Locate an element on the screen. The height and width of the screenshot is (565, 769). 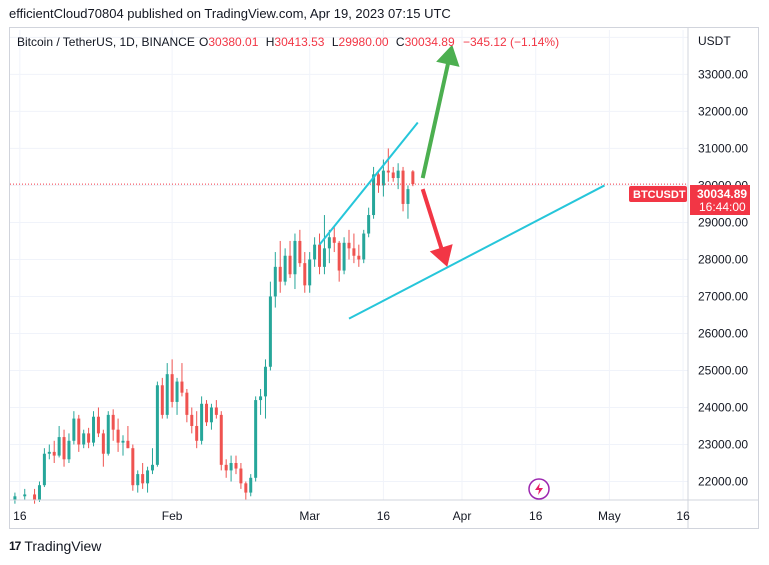
ohlc-high-label: H is located at coordinates (270, 42).